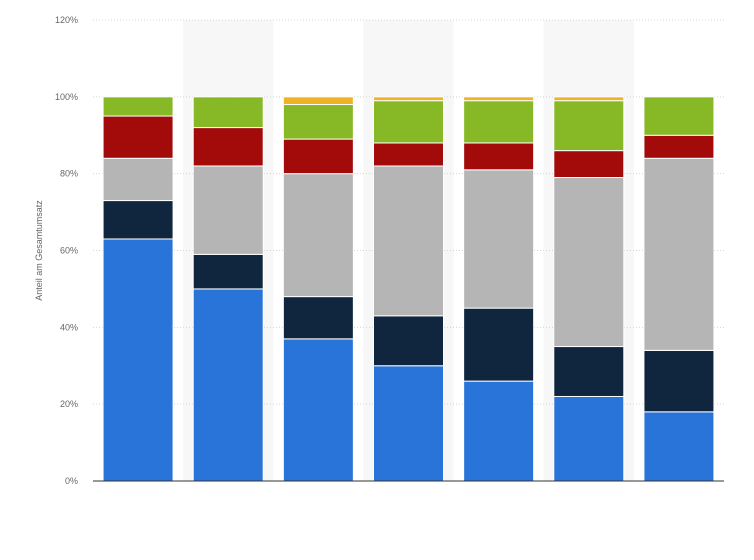 The height and width of the screenshot is (560, 754). What do you see at coordinates (66, 20) in the screenshot?
I see `y-tick-label: 120%` at bounding box center [66, 20].